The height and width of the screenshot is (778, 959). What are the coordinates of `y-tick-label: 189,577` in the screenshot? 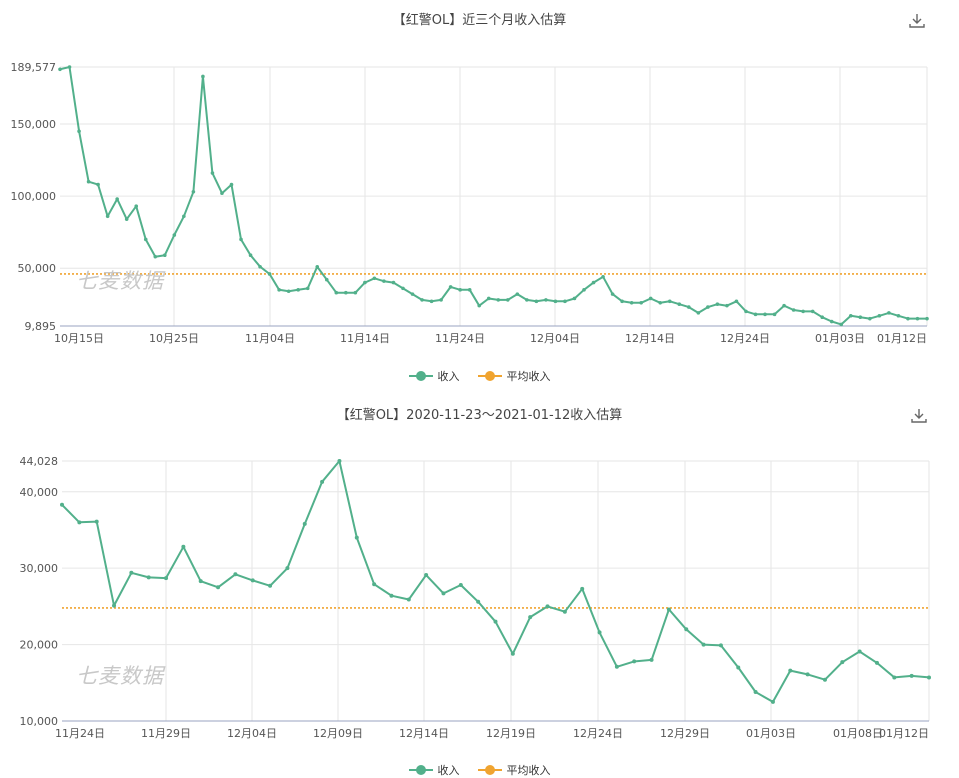 It's located at (34, 67).